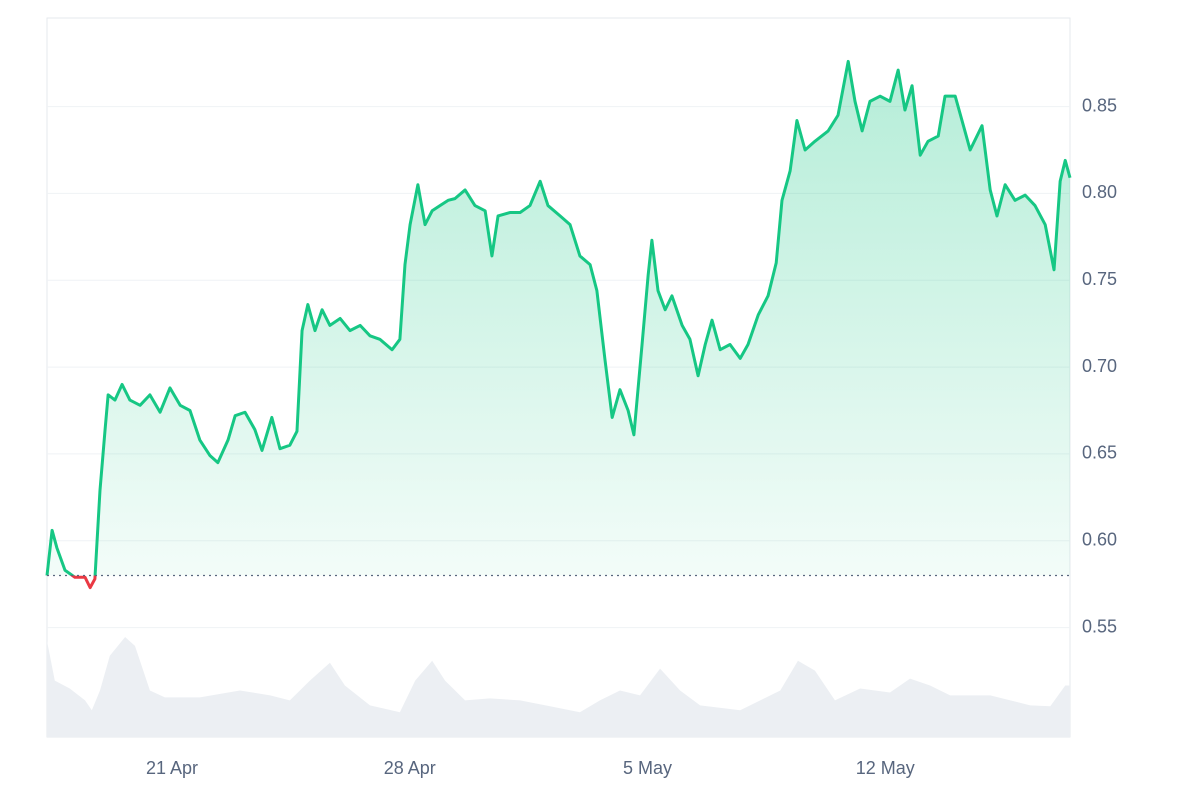 The height and width of the screenshot is (800, 1200). Describe the element at coordinates (1099, 192) in the screenshot. I see `y-tick-label: 0.80` at that location.